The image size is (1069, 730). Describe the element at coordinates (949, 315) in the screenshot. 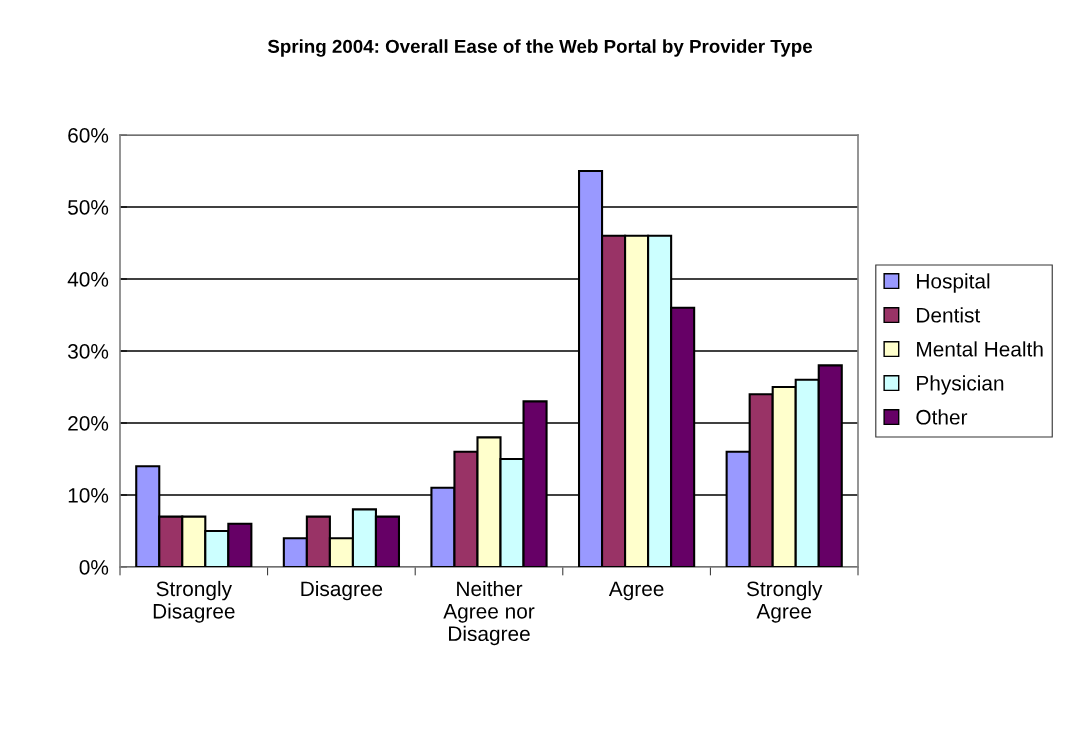

I see `legend-label: Dentist` at that location.